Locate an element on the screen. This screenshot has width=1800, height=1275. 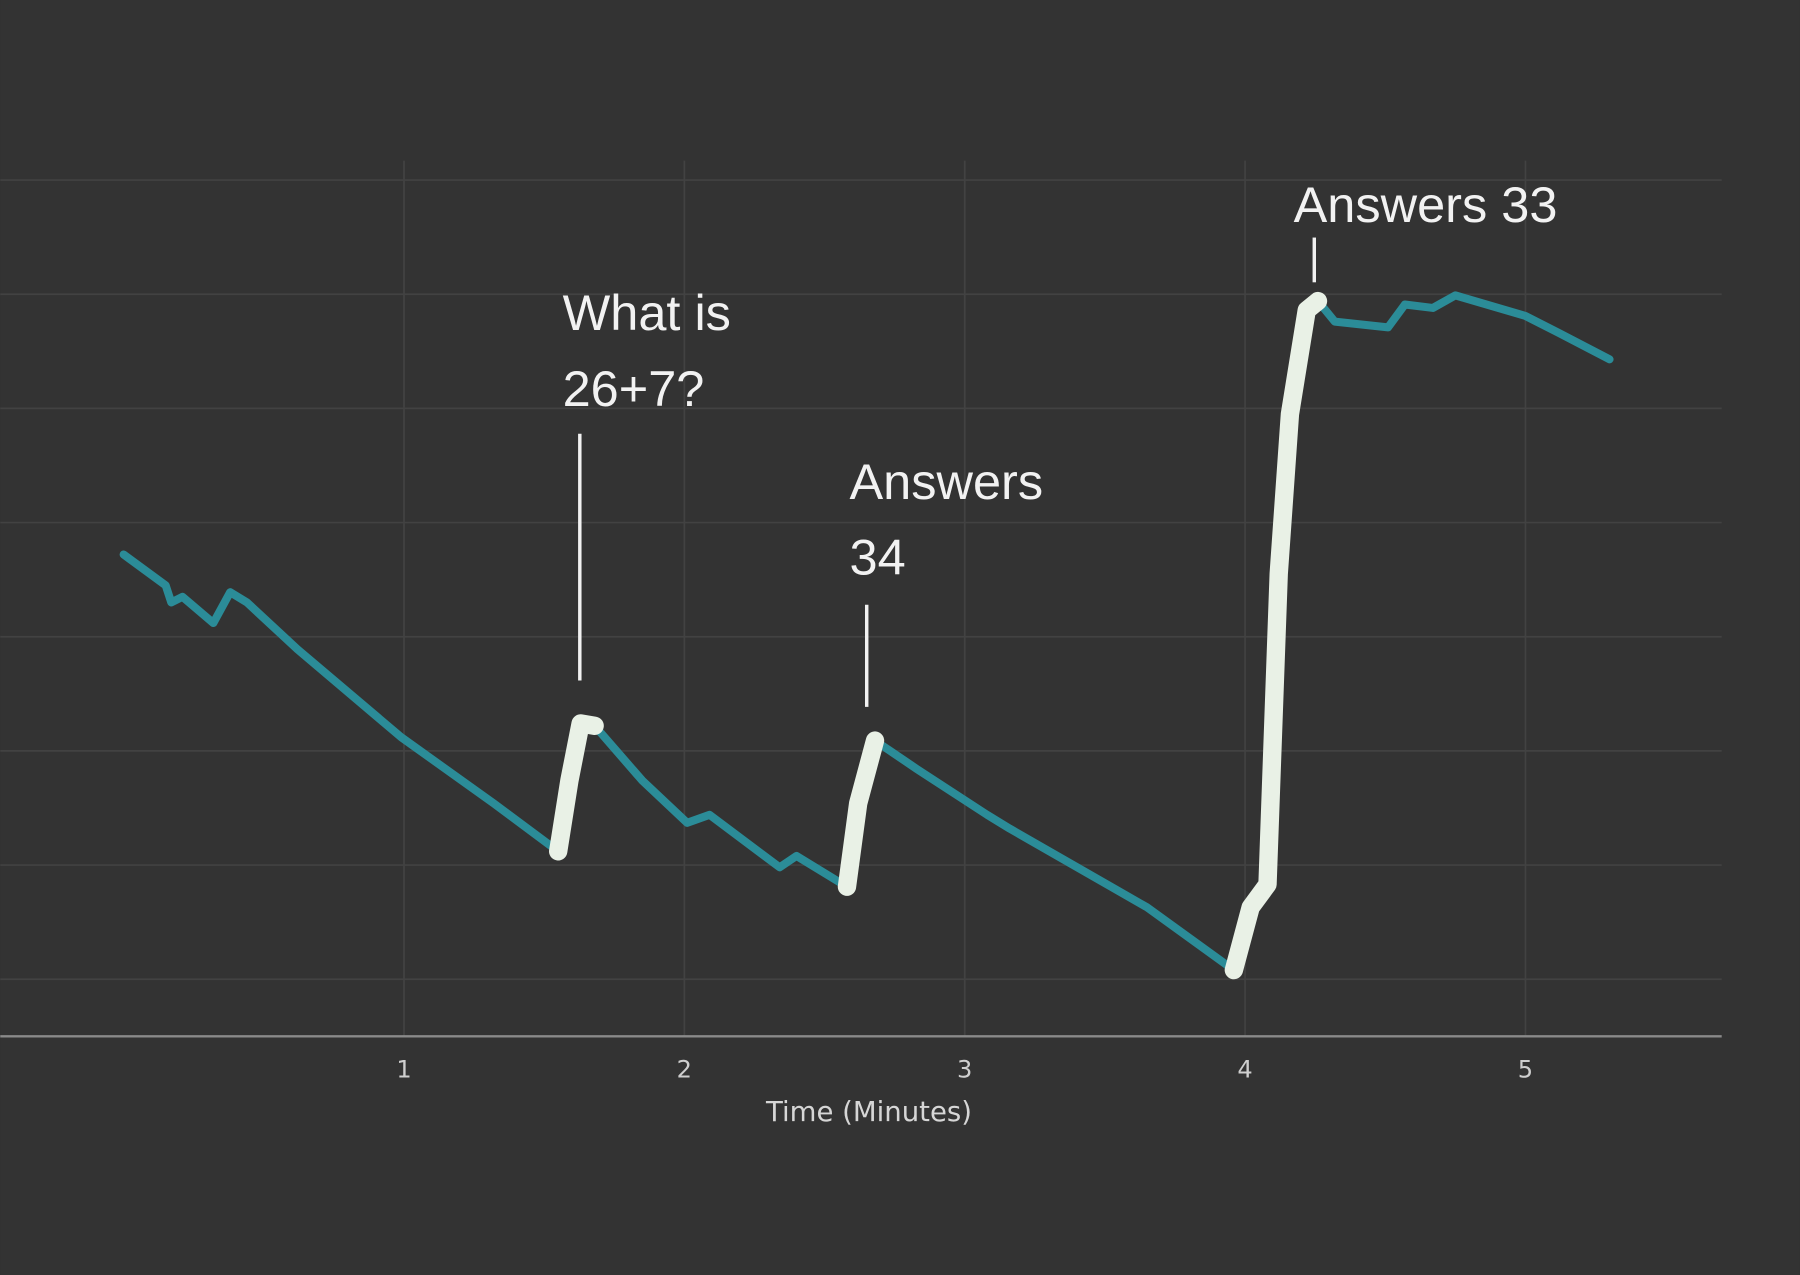
x-axis-title: Time (Minutes) is located at coordinates (868, 1112).